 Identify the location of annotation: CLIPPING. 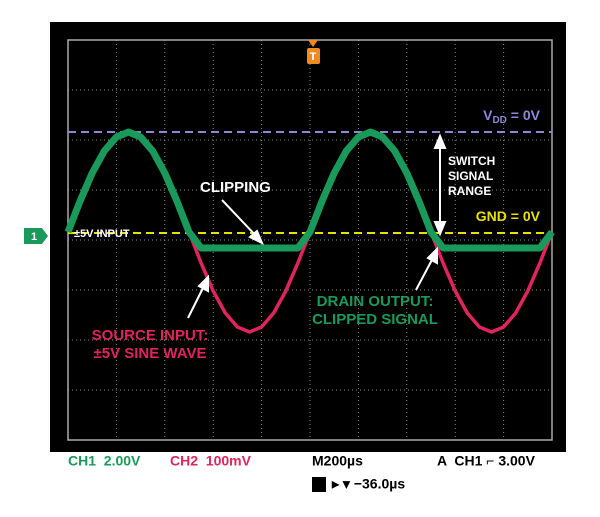
(235, 187).